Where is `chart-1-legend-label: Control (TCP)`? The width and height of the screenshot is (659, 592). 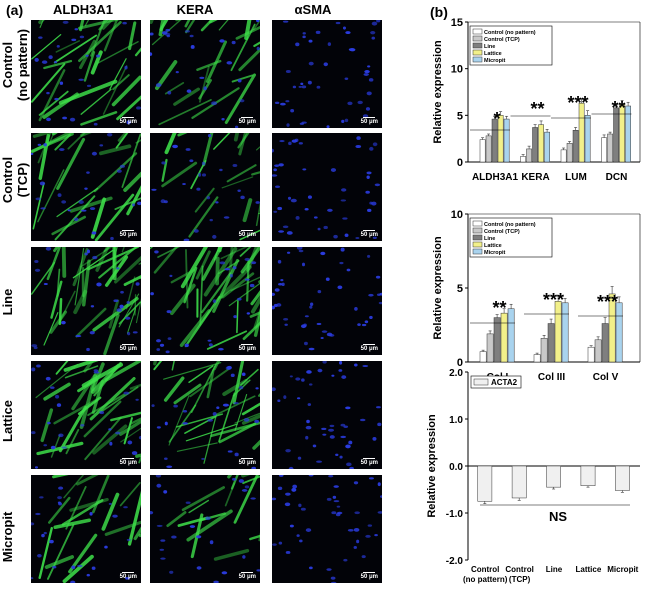
chart-1-legend-label: Control (TCP) is located at coordinates (502, 40).